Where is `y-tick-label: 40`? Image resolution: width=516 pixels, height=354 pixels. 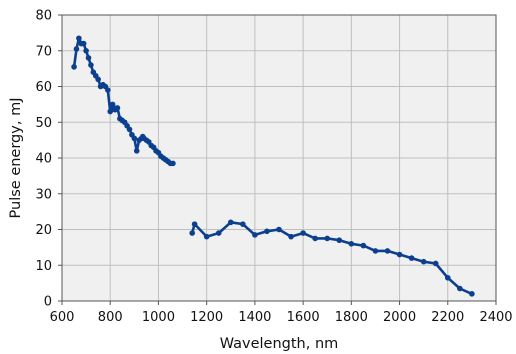 y-tick-label: 40 is located at coordinates (43, 159).